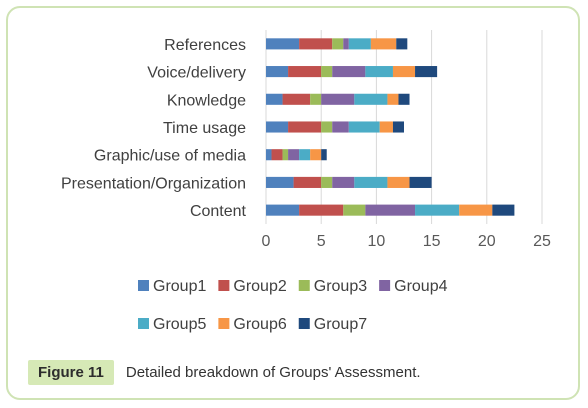  Describe the element at coordinates (542, 241) in the screenshot. I see `x-tick-label: 25` at that location.